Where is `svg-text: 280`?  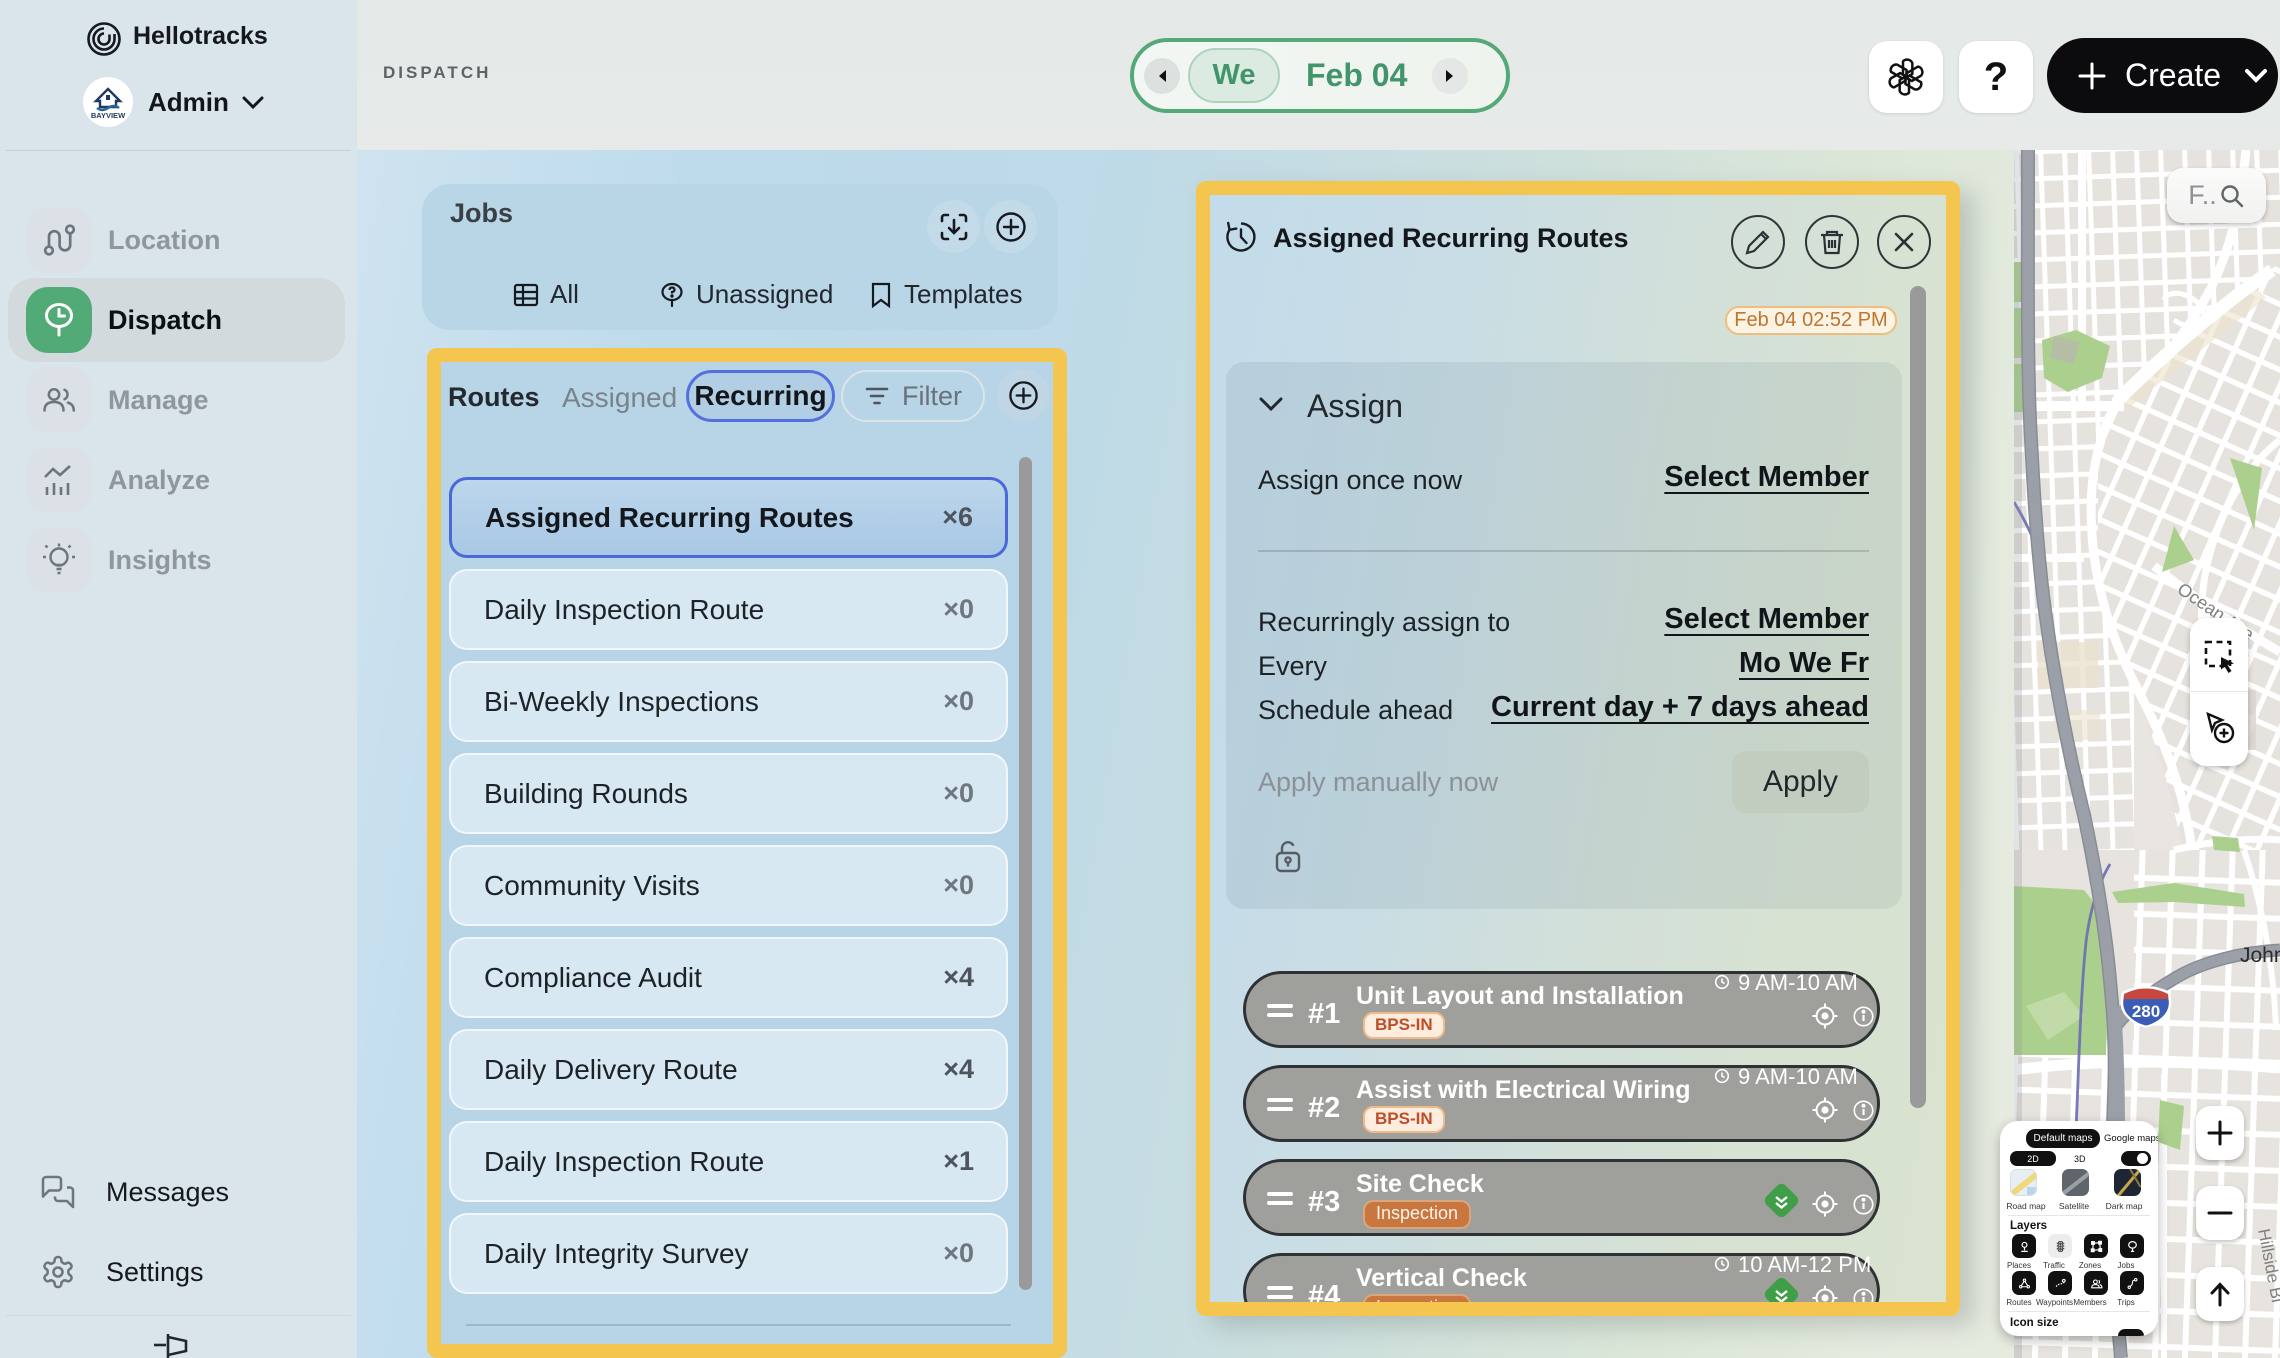 svg-text: 280 is located at coordinates (2146, 1011).